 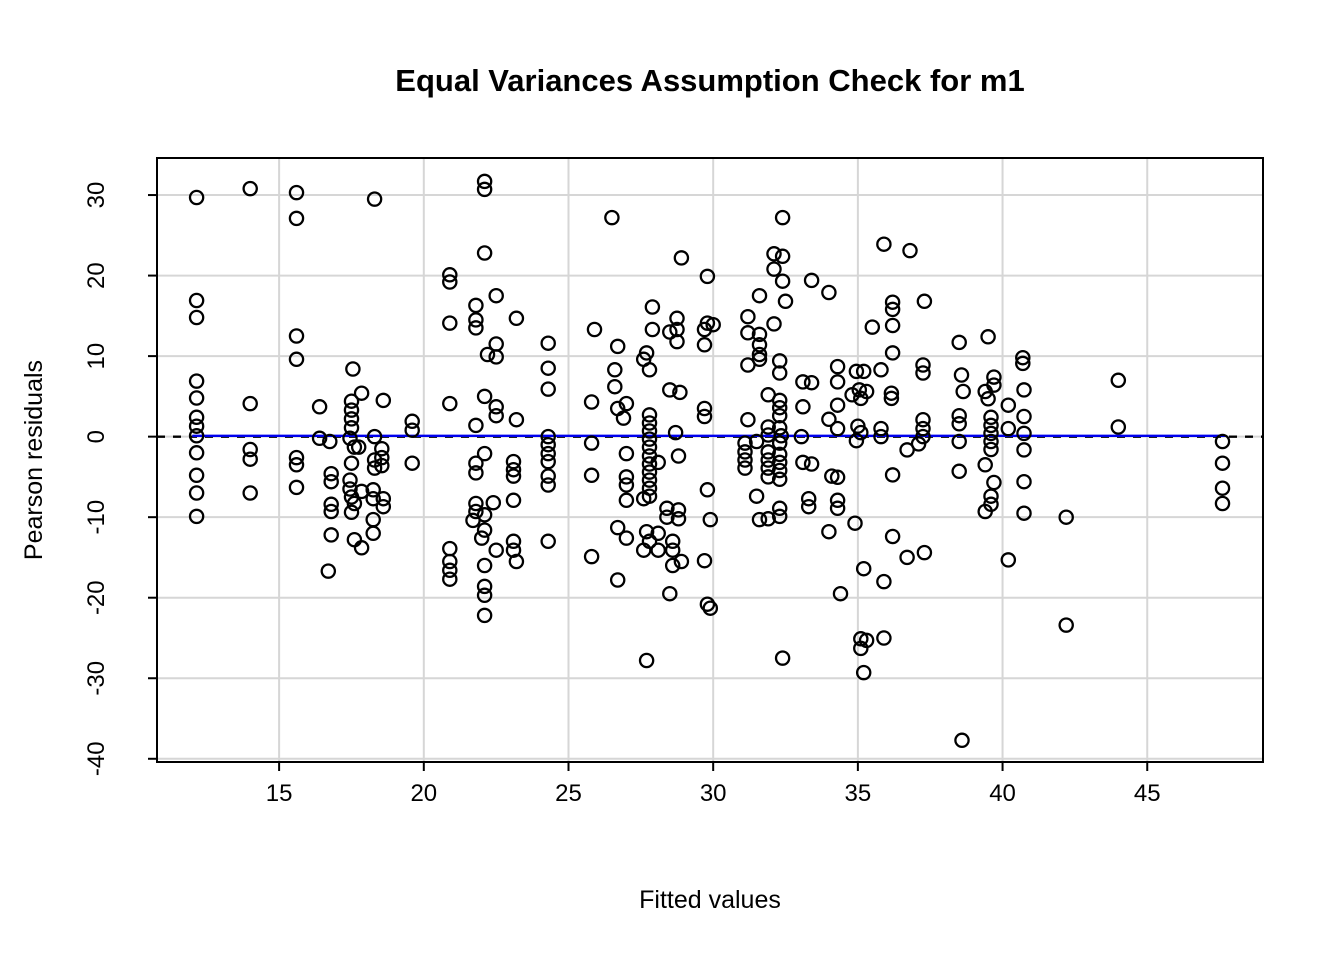 What do you see at coordinates (279, 793) in the screenshot?
I see `x-tick-label: 15` at bounding box center [279, 793].